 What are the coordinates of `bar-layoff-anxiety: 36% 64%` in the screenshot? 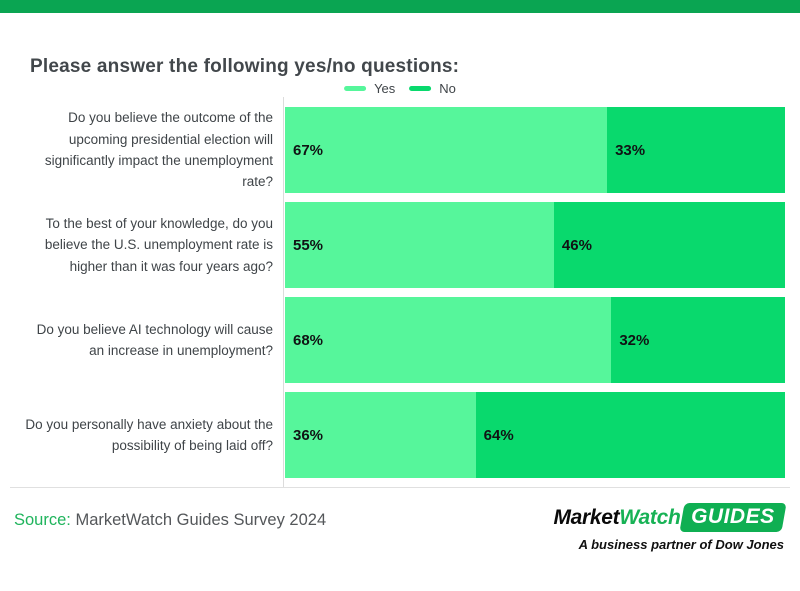 It's located at (535, 435).